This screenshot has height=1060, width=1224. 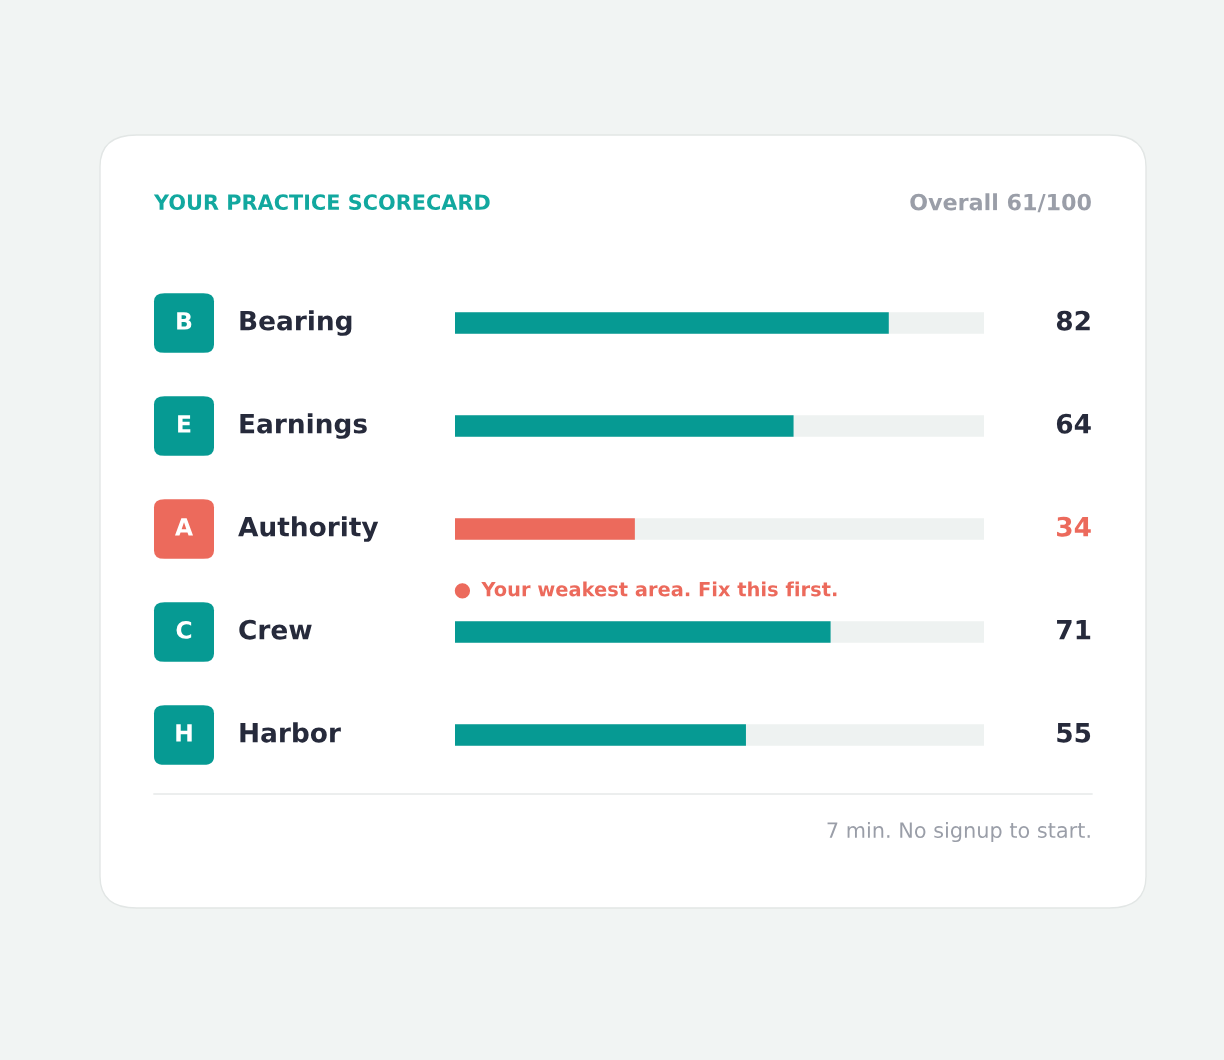 I want to click on text: B, so click(x=184, y=321).